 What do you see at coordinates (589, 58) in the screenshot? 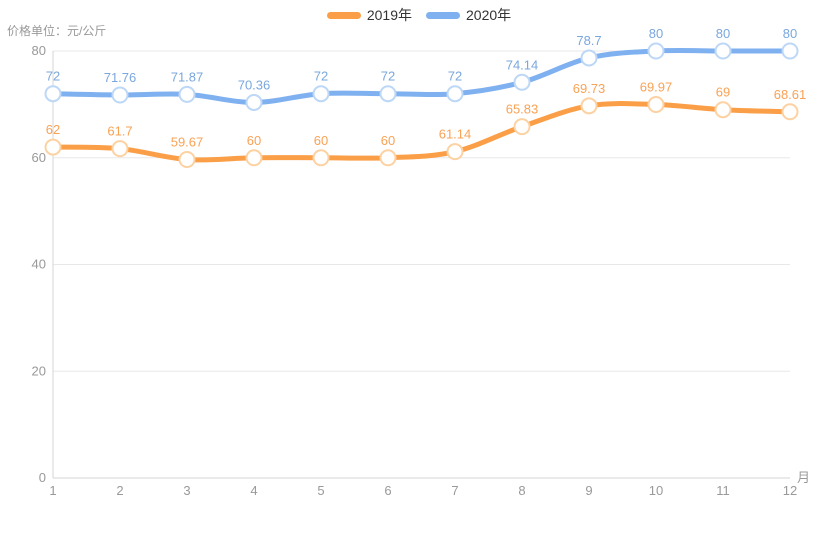
I see `data-point-2020年-9` at bounding box center [589, 58].